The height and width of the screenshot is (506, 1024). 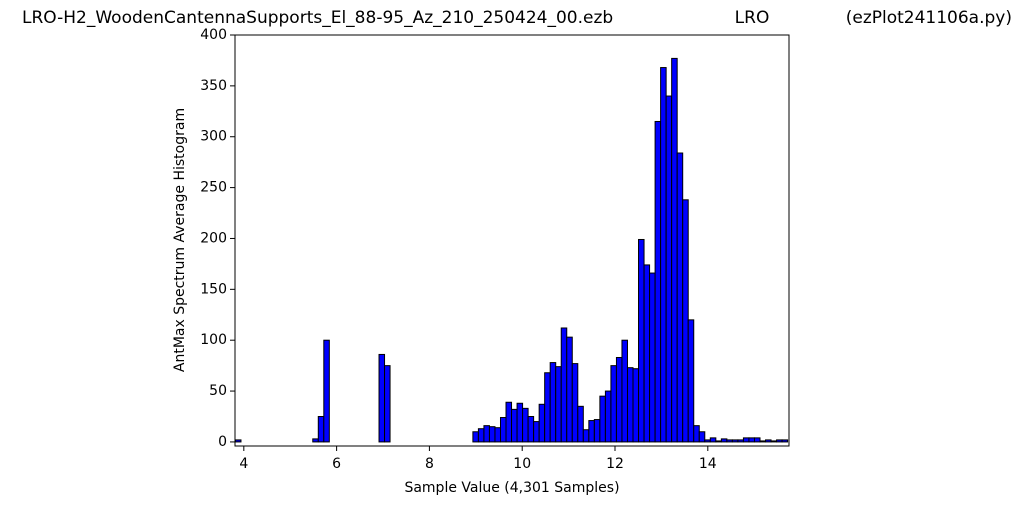 I want to click on x-tick-label: 8, so click(x=429, y=464).